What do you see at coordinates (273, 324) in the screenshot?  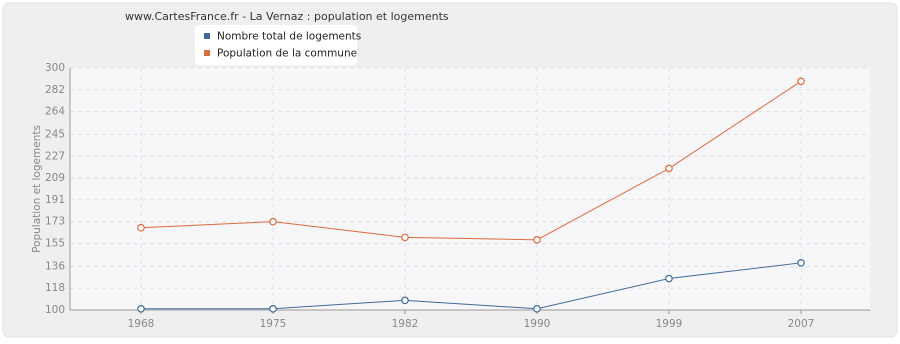 I see `x-tick-label: 1975` at bounding box center [273, 324].